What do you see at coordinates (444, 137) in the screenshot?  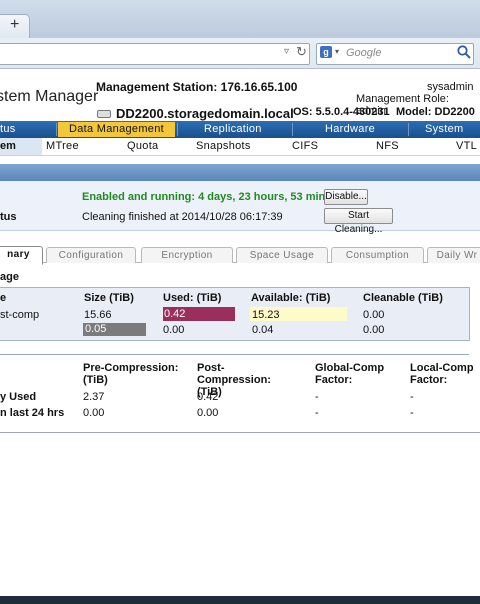 I see `nav-item-system-settings: System Se` at bounding box center [444, 137].